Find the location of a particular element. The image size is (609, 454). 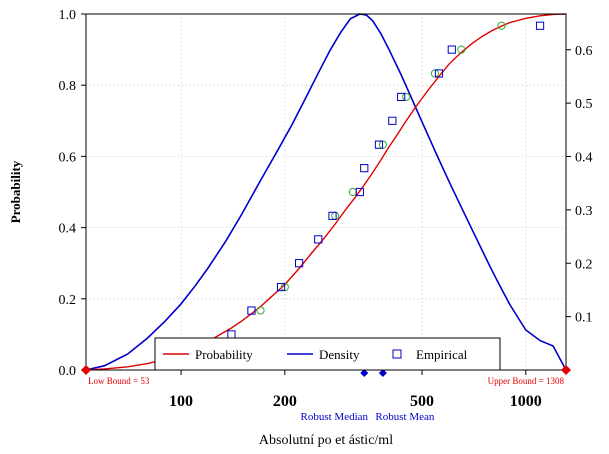

legend-probability-label: Probability is located at coordinates (224, 354).